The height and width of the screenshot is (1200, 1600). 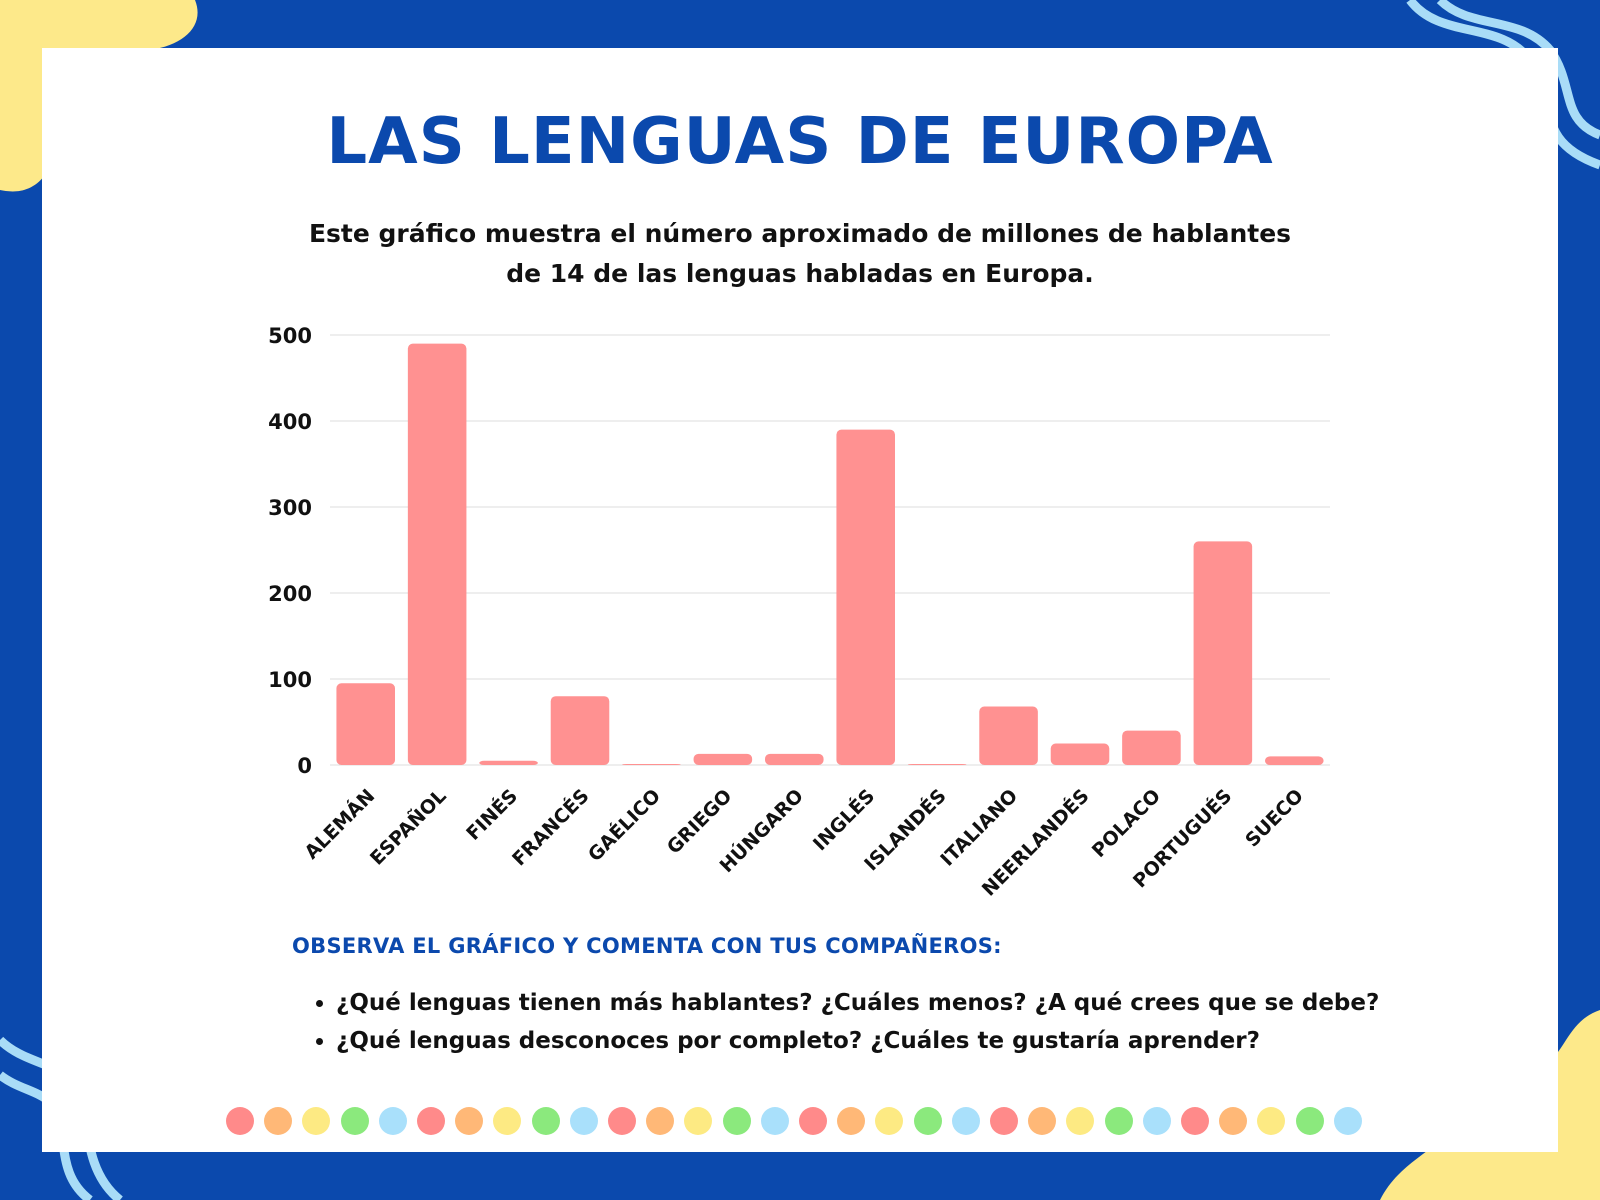 I want to click on x-tick-label: ESPAÑOL, so click(x=408, y=827).